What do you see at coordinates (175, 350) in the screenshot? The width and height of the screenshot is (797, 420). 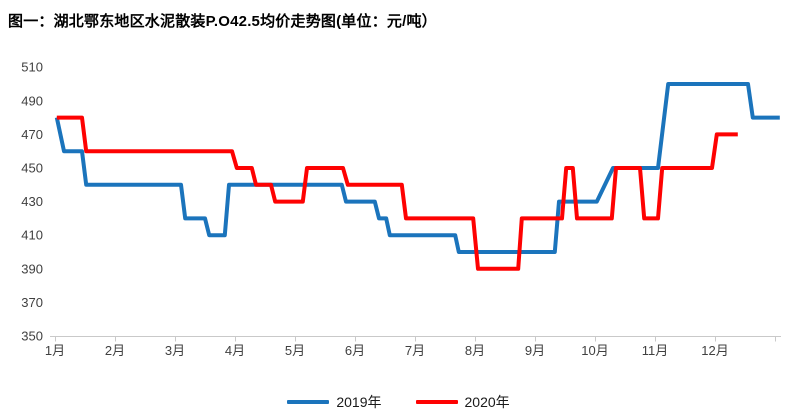 I see `x-axis-label: 3月` at bounding box center [175, 350].